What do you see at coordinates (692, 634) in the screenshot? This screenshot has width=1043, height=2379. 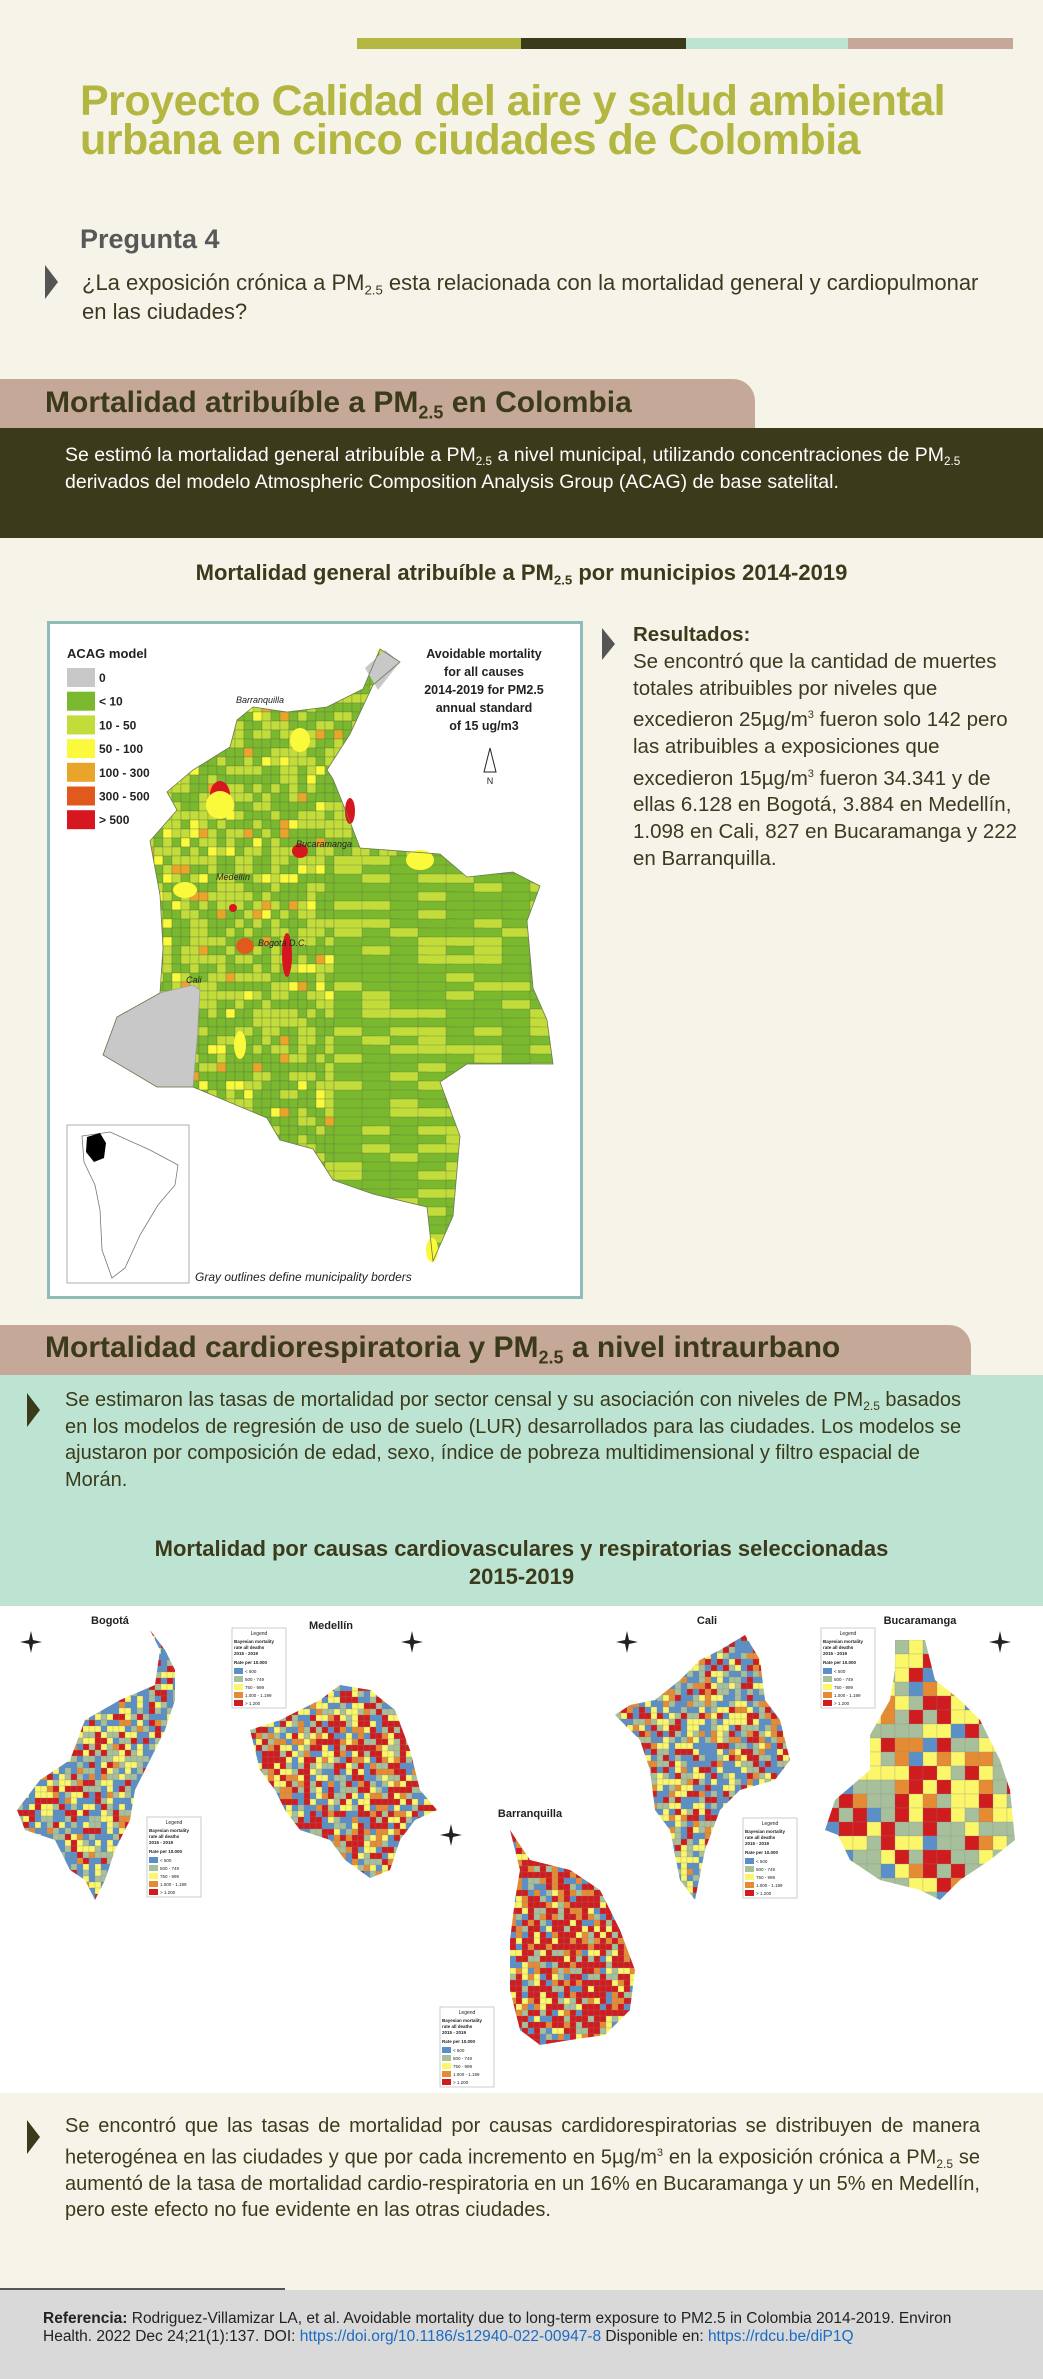 I see `results-heading: Resultados:` at bounding box center [692, 634].